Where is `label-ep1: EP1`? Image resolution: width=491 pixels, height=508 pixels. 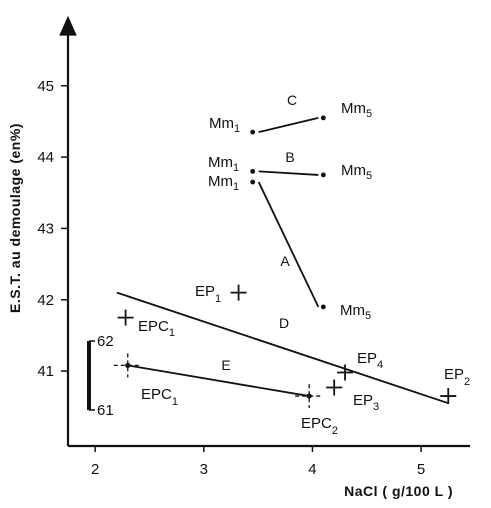
label-ep1: EP1 is located at coordinates (208, 294).